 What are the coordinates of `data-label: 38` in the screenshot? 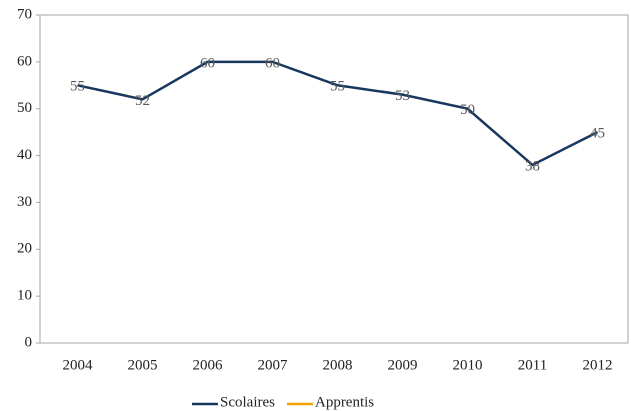 It's located at (532, 166).